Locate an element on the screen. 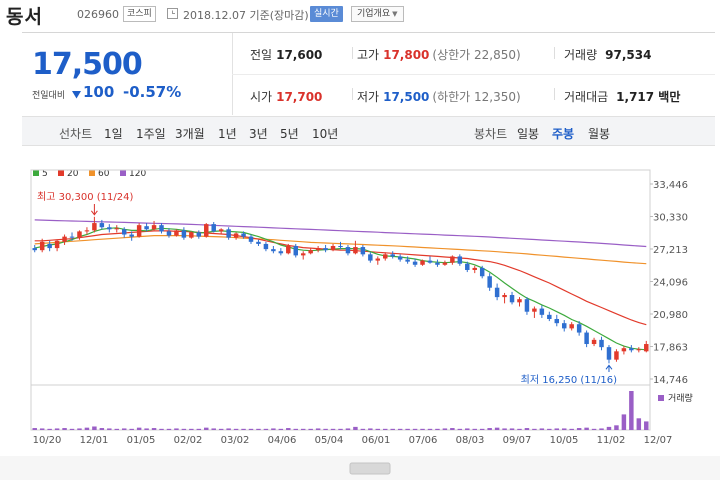 The height and width of the screenshot is (480, 720). low-value: 17,500 is located at coordinates (406, 97).